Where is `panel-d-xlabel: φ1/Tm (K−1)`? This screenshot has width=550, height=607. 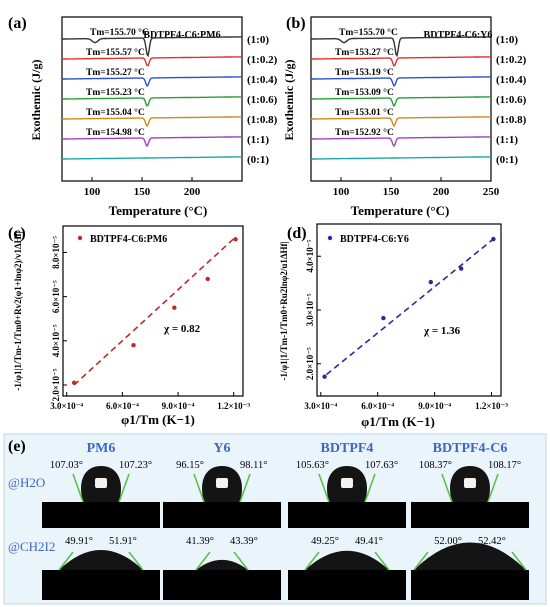
panel-d-xlabel: φ1/Tm (K−1) is located at coordinates (398, 421).